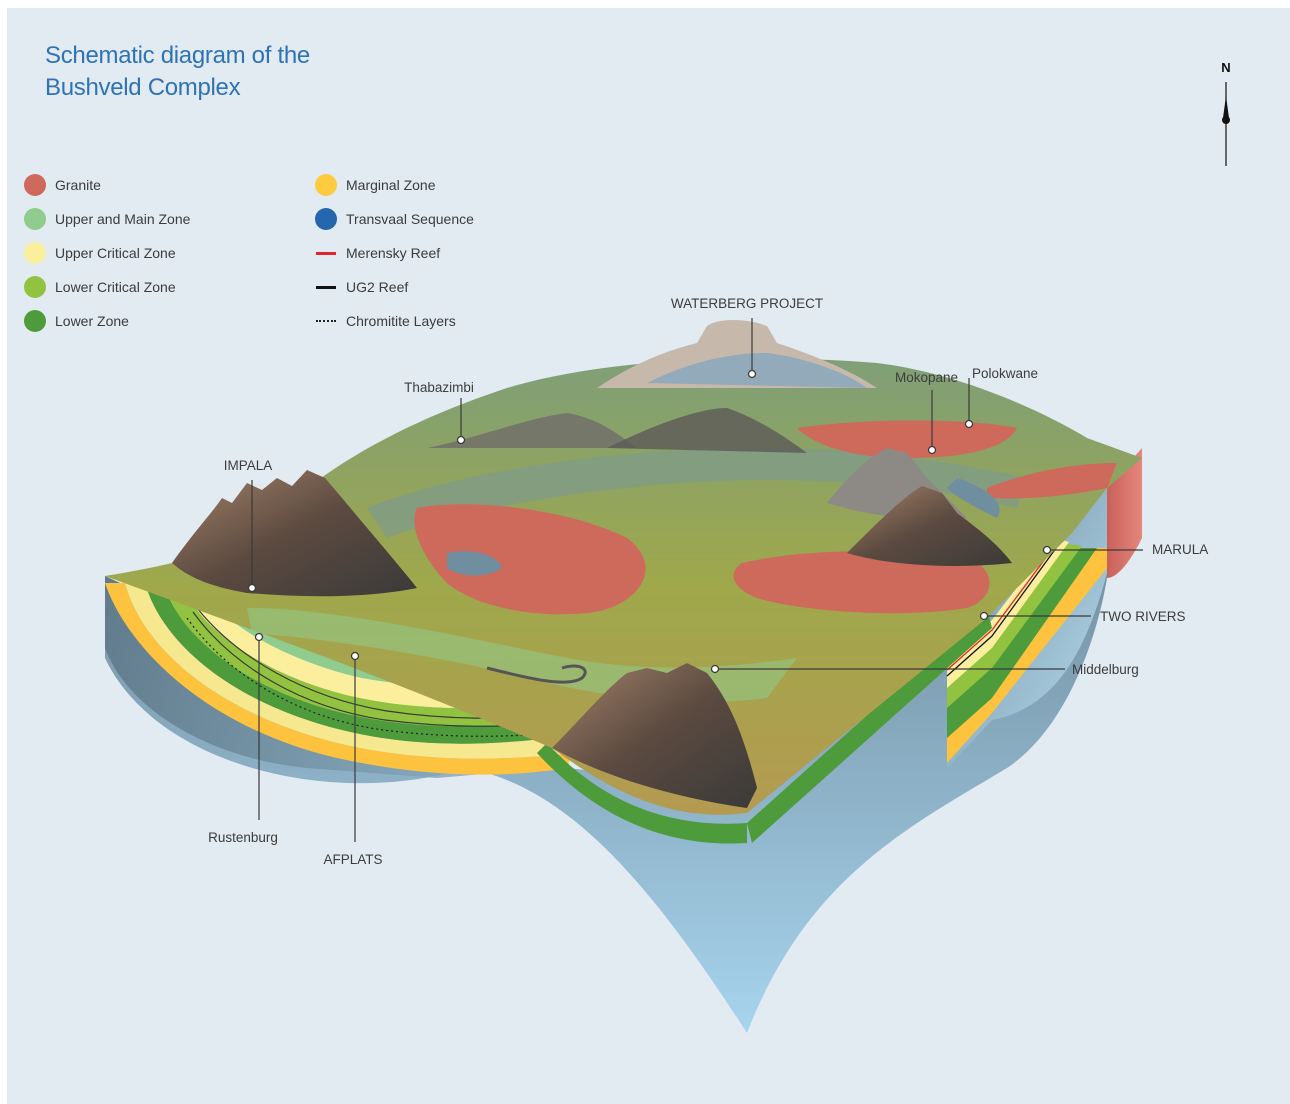 The height and width of the screenshot is (1104, 1290). Describe the element at coordinates (243, 837) in the screenshot. I see `rustenburg-label: Rustenburg` at that location.